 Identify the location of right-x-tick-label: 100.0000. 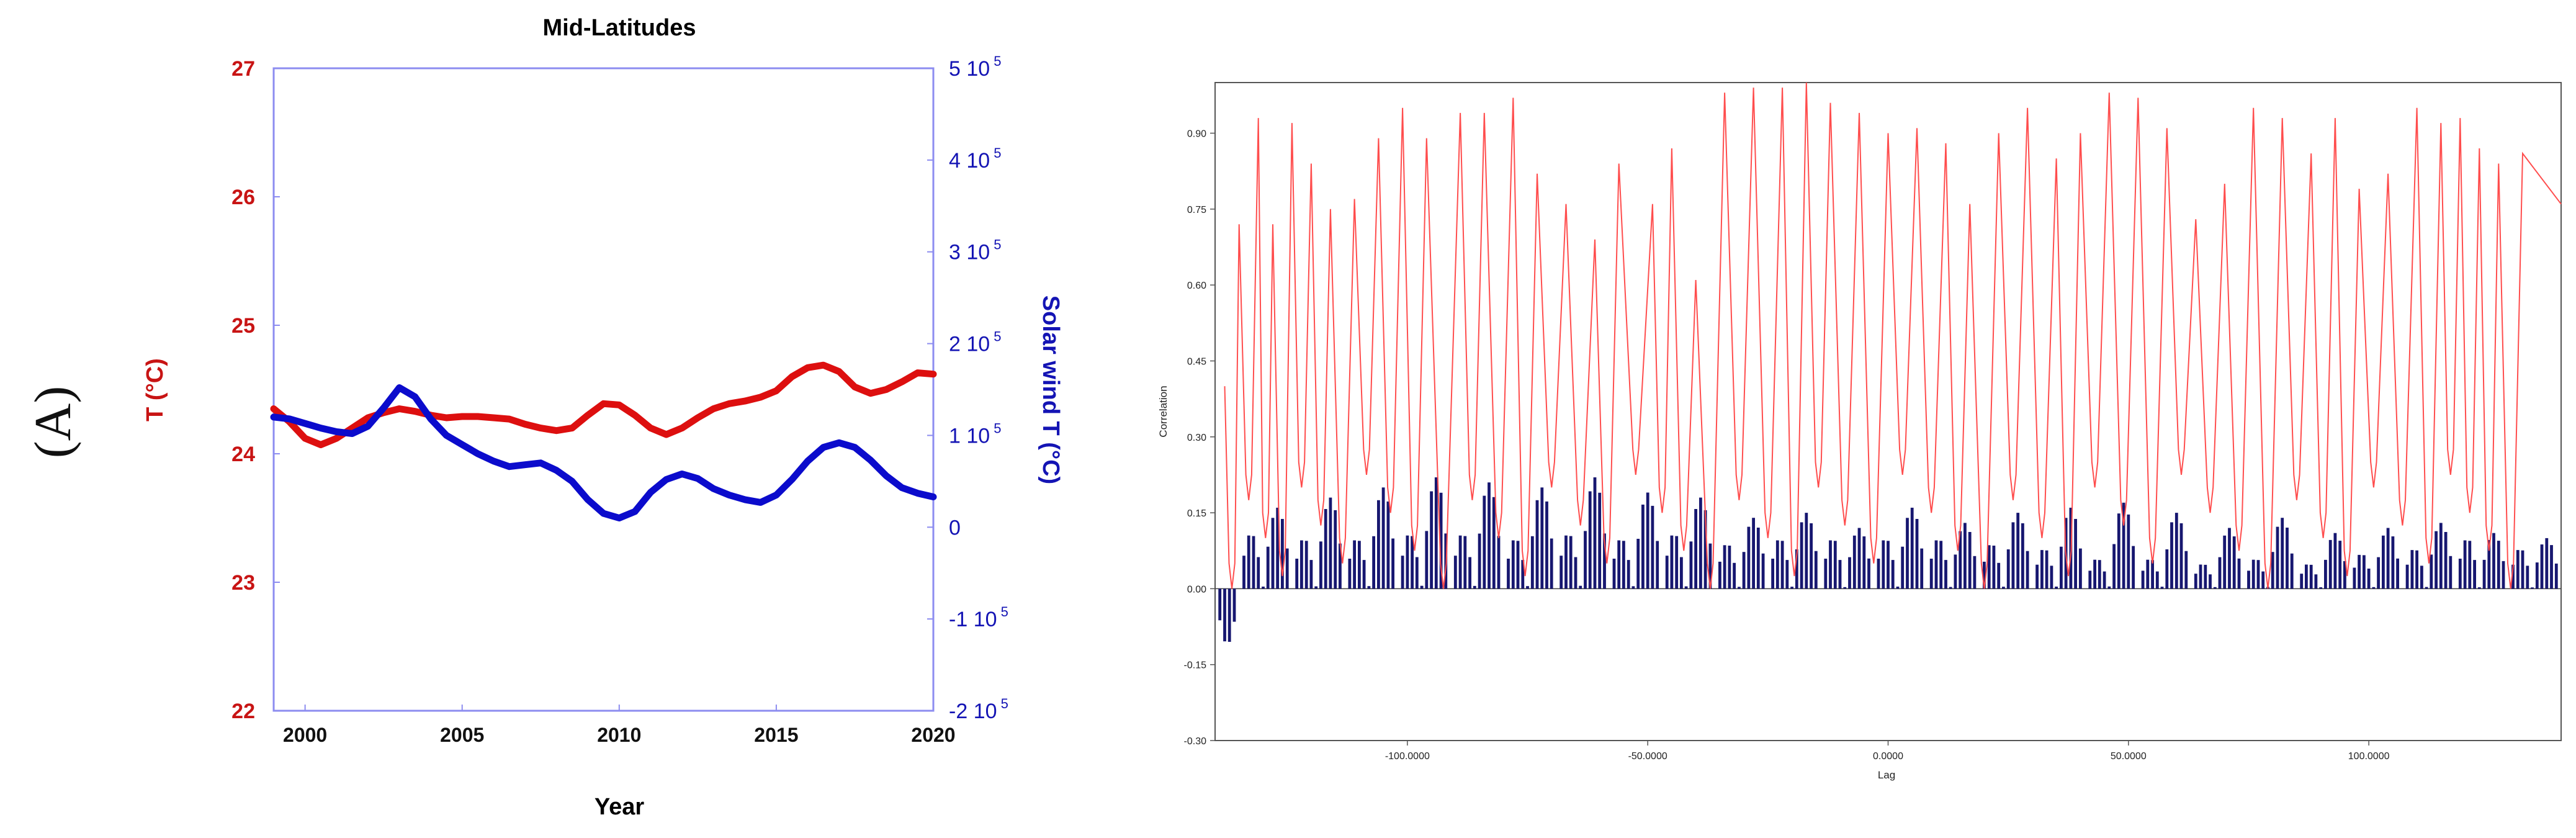
(2369, 756).